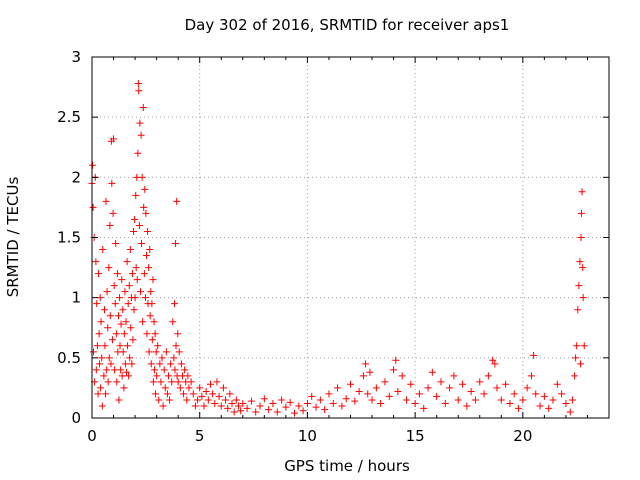 The image size is (640, 480). Describe the element at coordinates (347, 466) in the screenshot. I see `x-axis-label: GPS time / hours` at that location.